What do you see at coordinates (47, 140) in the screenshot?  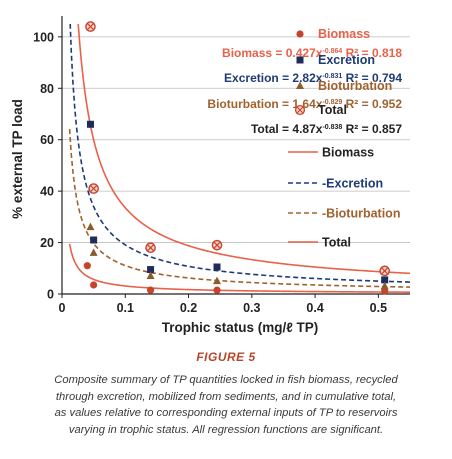 I see `y-tick-label: 60` at bounding box center [47, 140].